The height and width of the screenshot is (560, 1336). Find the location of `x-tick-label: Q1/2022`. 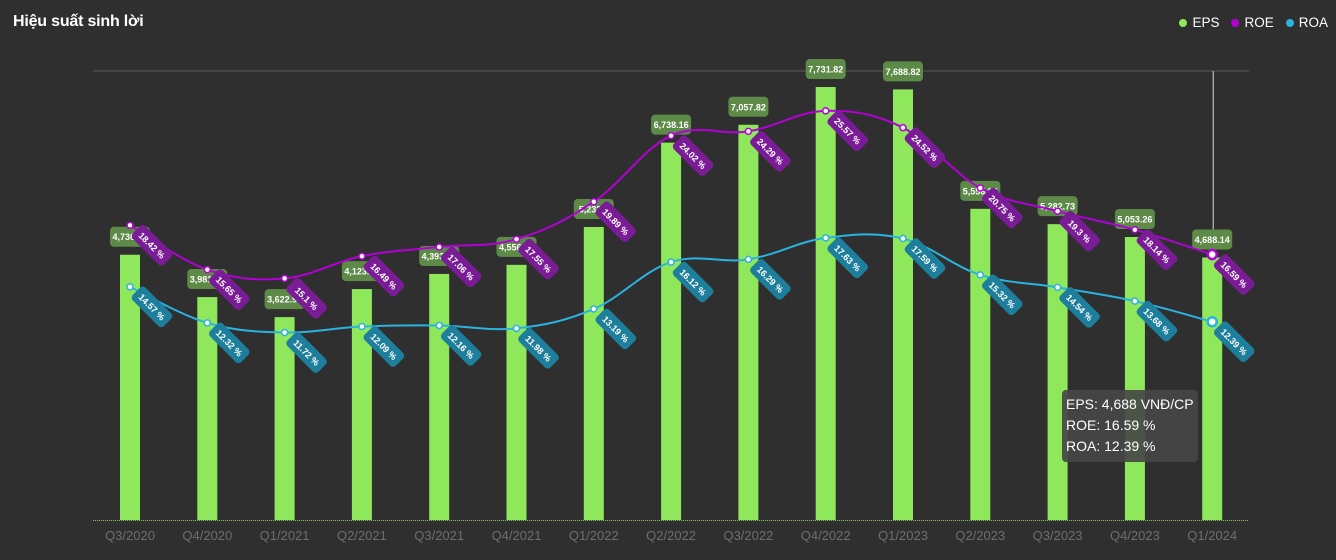

x-tick-label: Q1/2022 is located at coordinates (594, 535).